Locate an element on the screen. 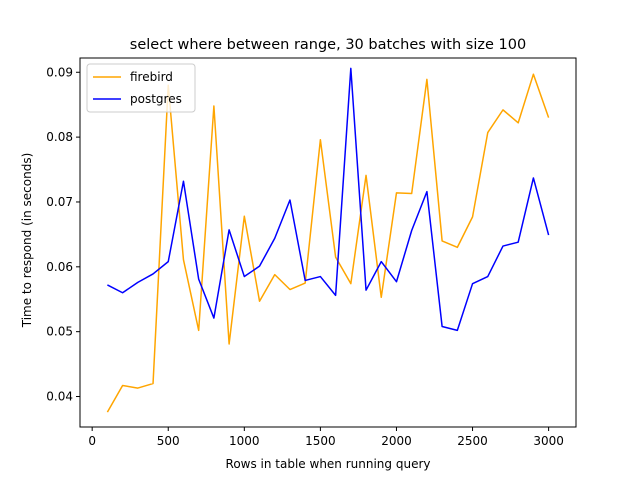 The image size is (640, 480). x-tick-label: 3000 is located at coordinates (548, 441).